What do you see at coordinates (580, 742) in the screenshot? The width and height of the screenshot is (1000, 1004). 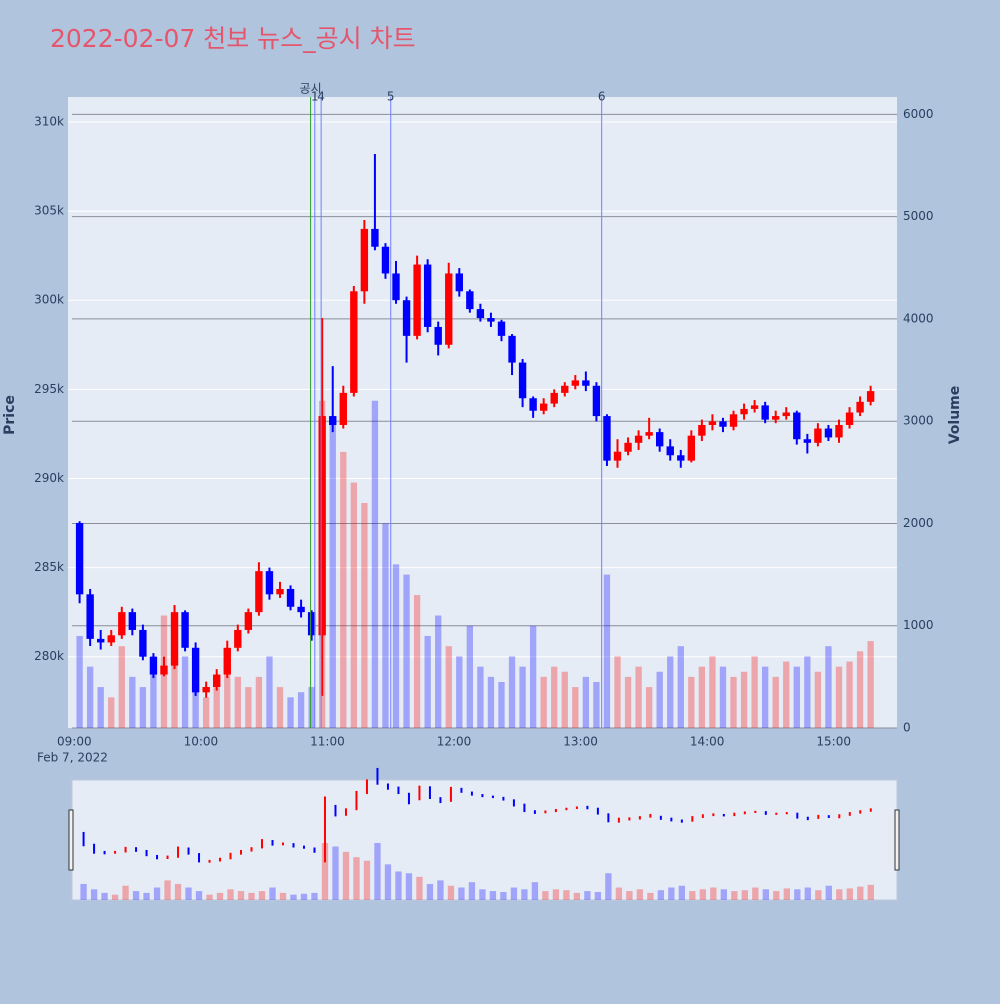 I see `x-tick-label: 13:00` at bounding box center [580, 742].